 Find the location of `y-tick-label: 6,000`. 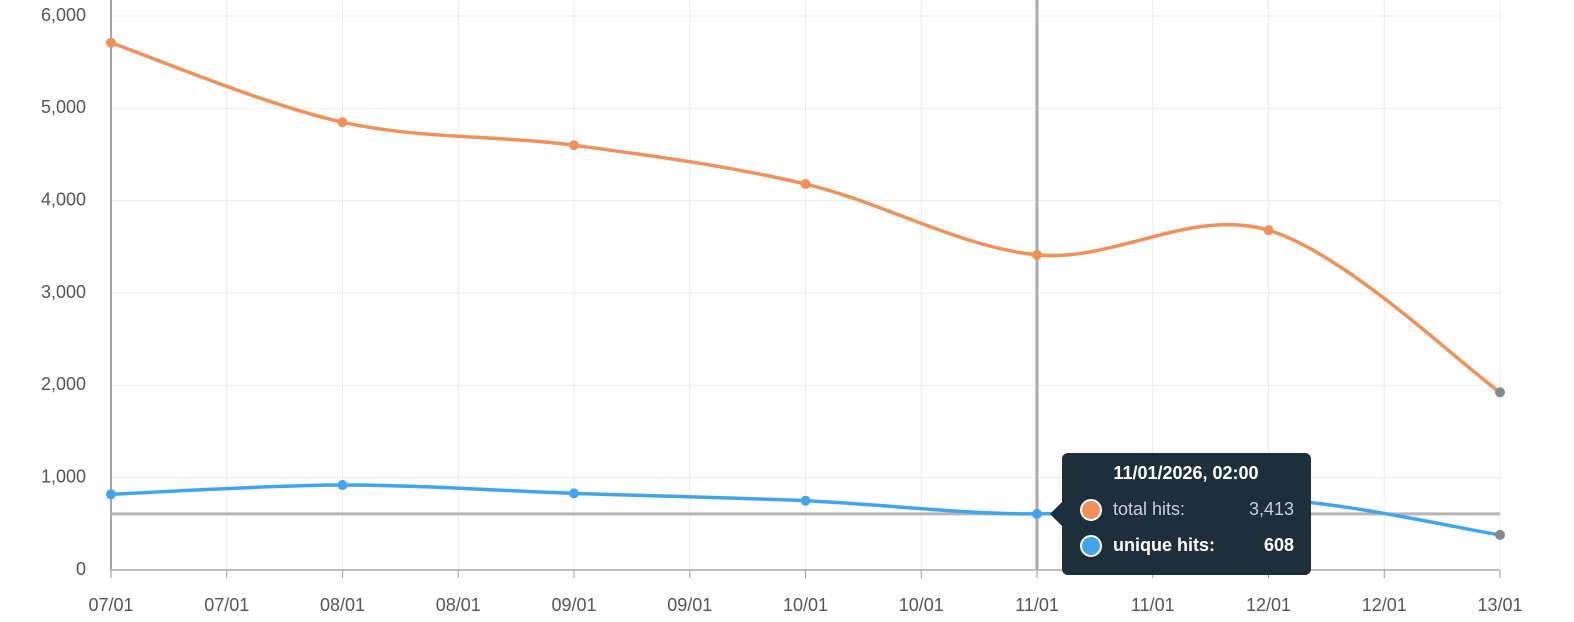

y-tick-label: 6,000 is located at coordinates (63, 15).